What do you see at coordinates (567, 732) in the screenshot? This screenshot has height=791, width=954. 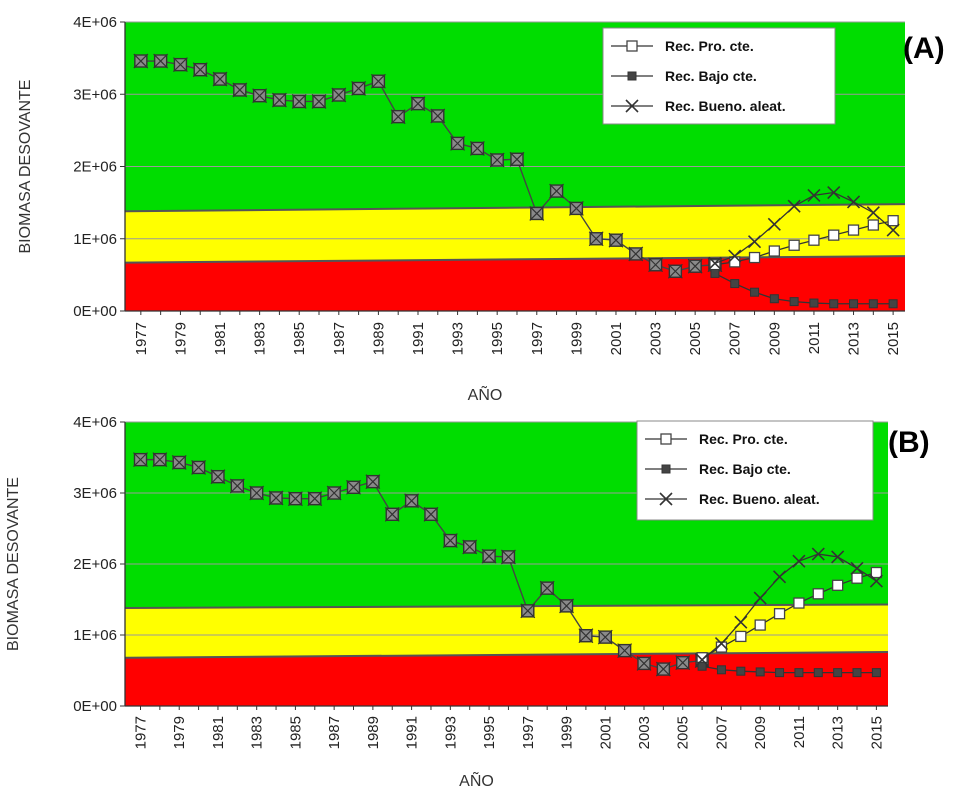 I see `x-tick-label: 1999` at bounding box center [567, 732].